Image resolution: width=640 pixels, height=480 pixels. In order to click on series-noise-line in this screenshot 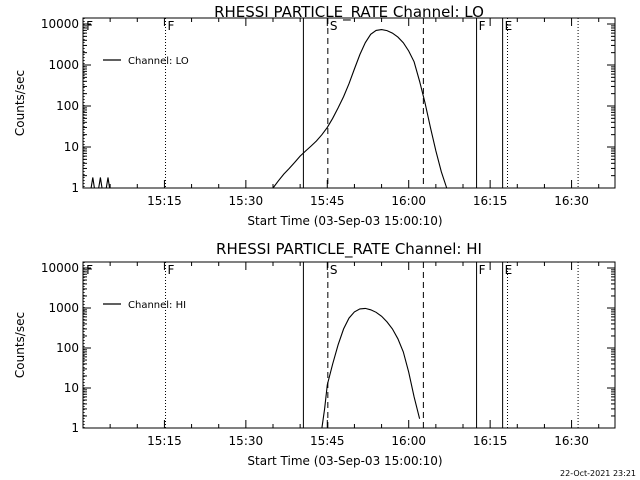, I will do `click(100, 183)`.